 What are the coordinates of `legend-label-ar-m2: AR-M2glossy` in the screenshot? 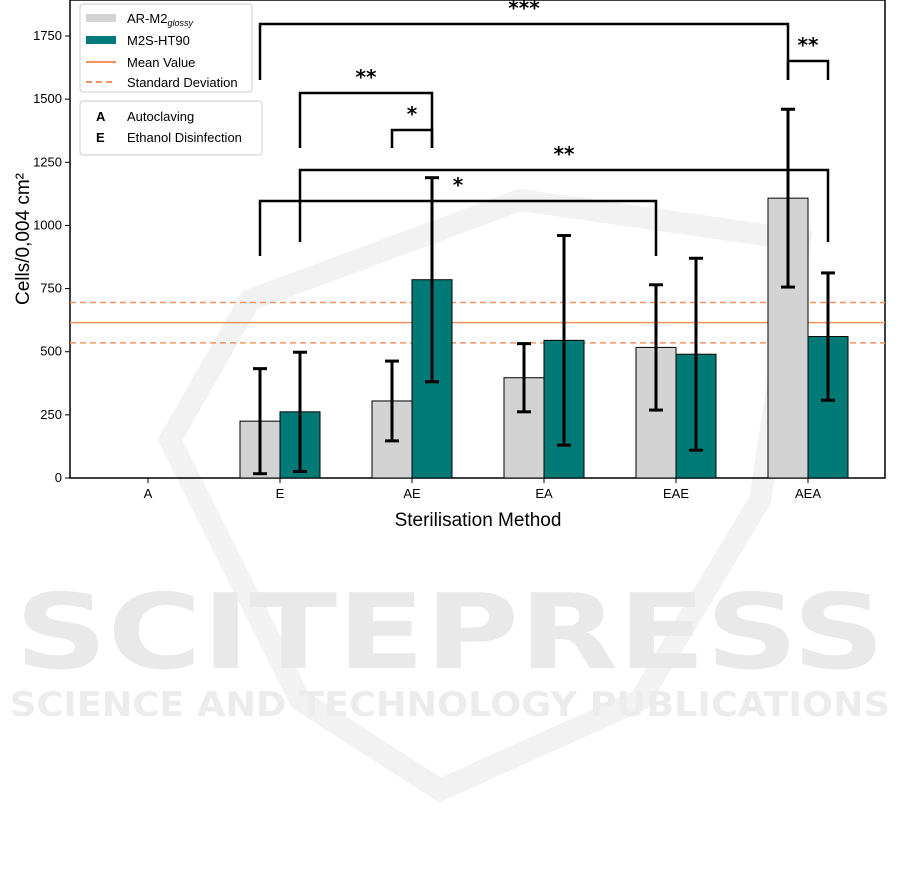 It's located at (160, 19).